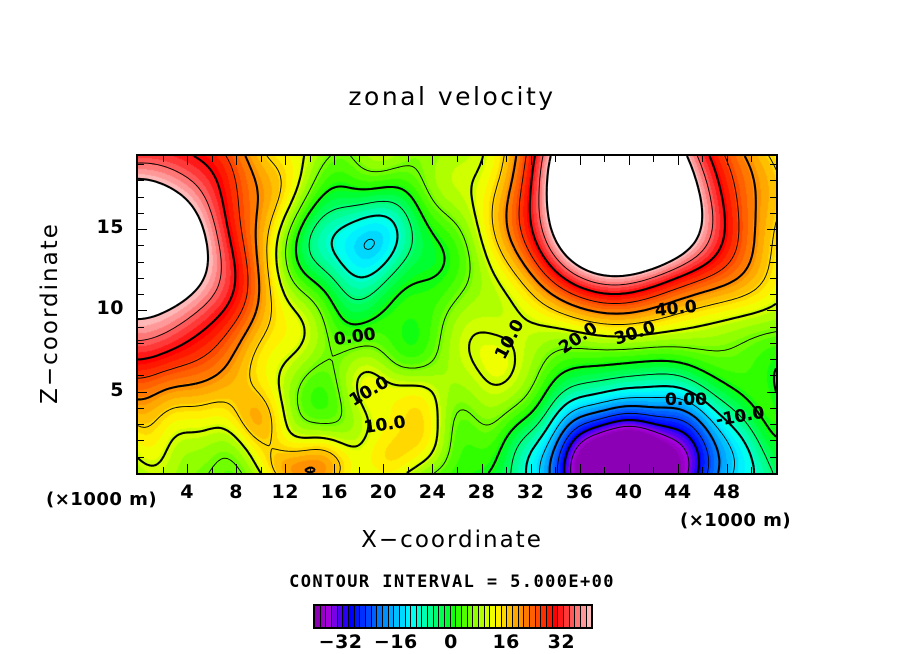 The width and height of the screenshot is (904, 654). What do you see at coordinates (187, 492) in the screenshot?
I see `x-axis-tick-label: 4` at bounding box center [187, 492].